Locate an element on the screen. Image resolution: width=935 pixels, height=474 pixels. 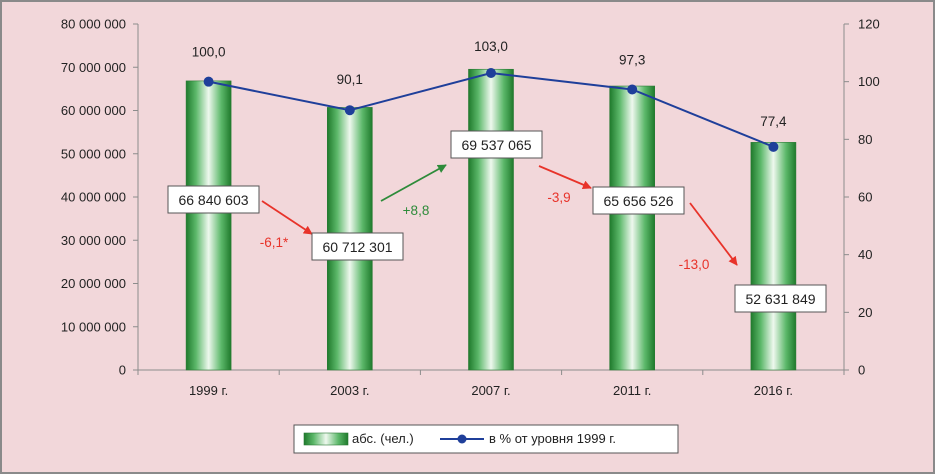
bar-data-label: 60 712 301 is located at coordinates (357, 247).